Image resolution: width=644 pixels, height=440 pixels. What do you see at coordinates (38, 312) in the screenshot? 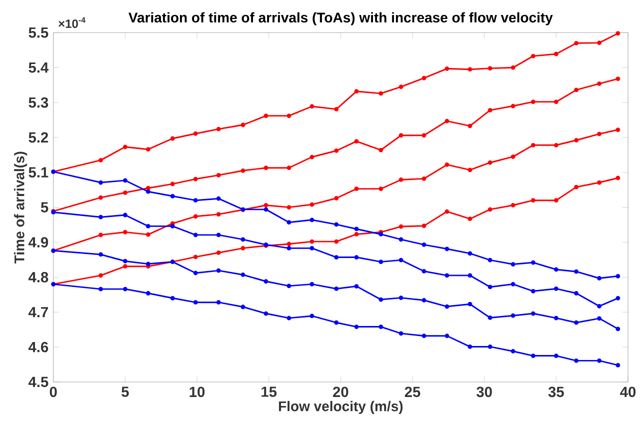
I see `y-tick-label: 4.7` at bounding box center [38, 312].